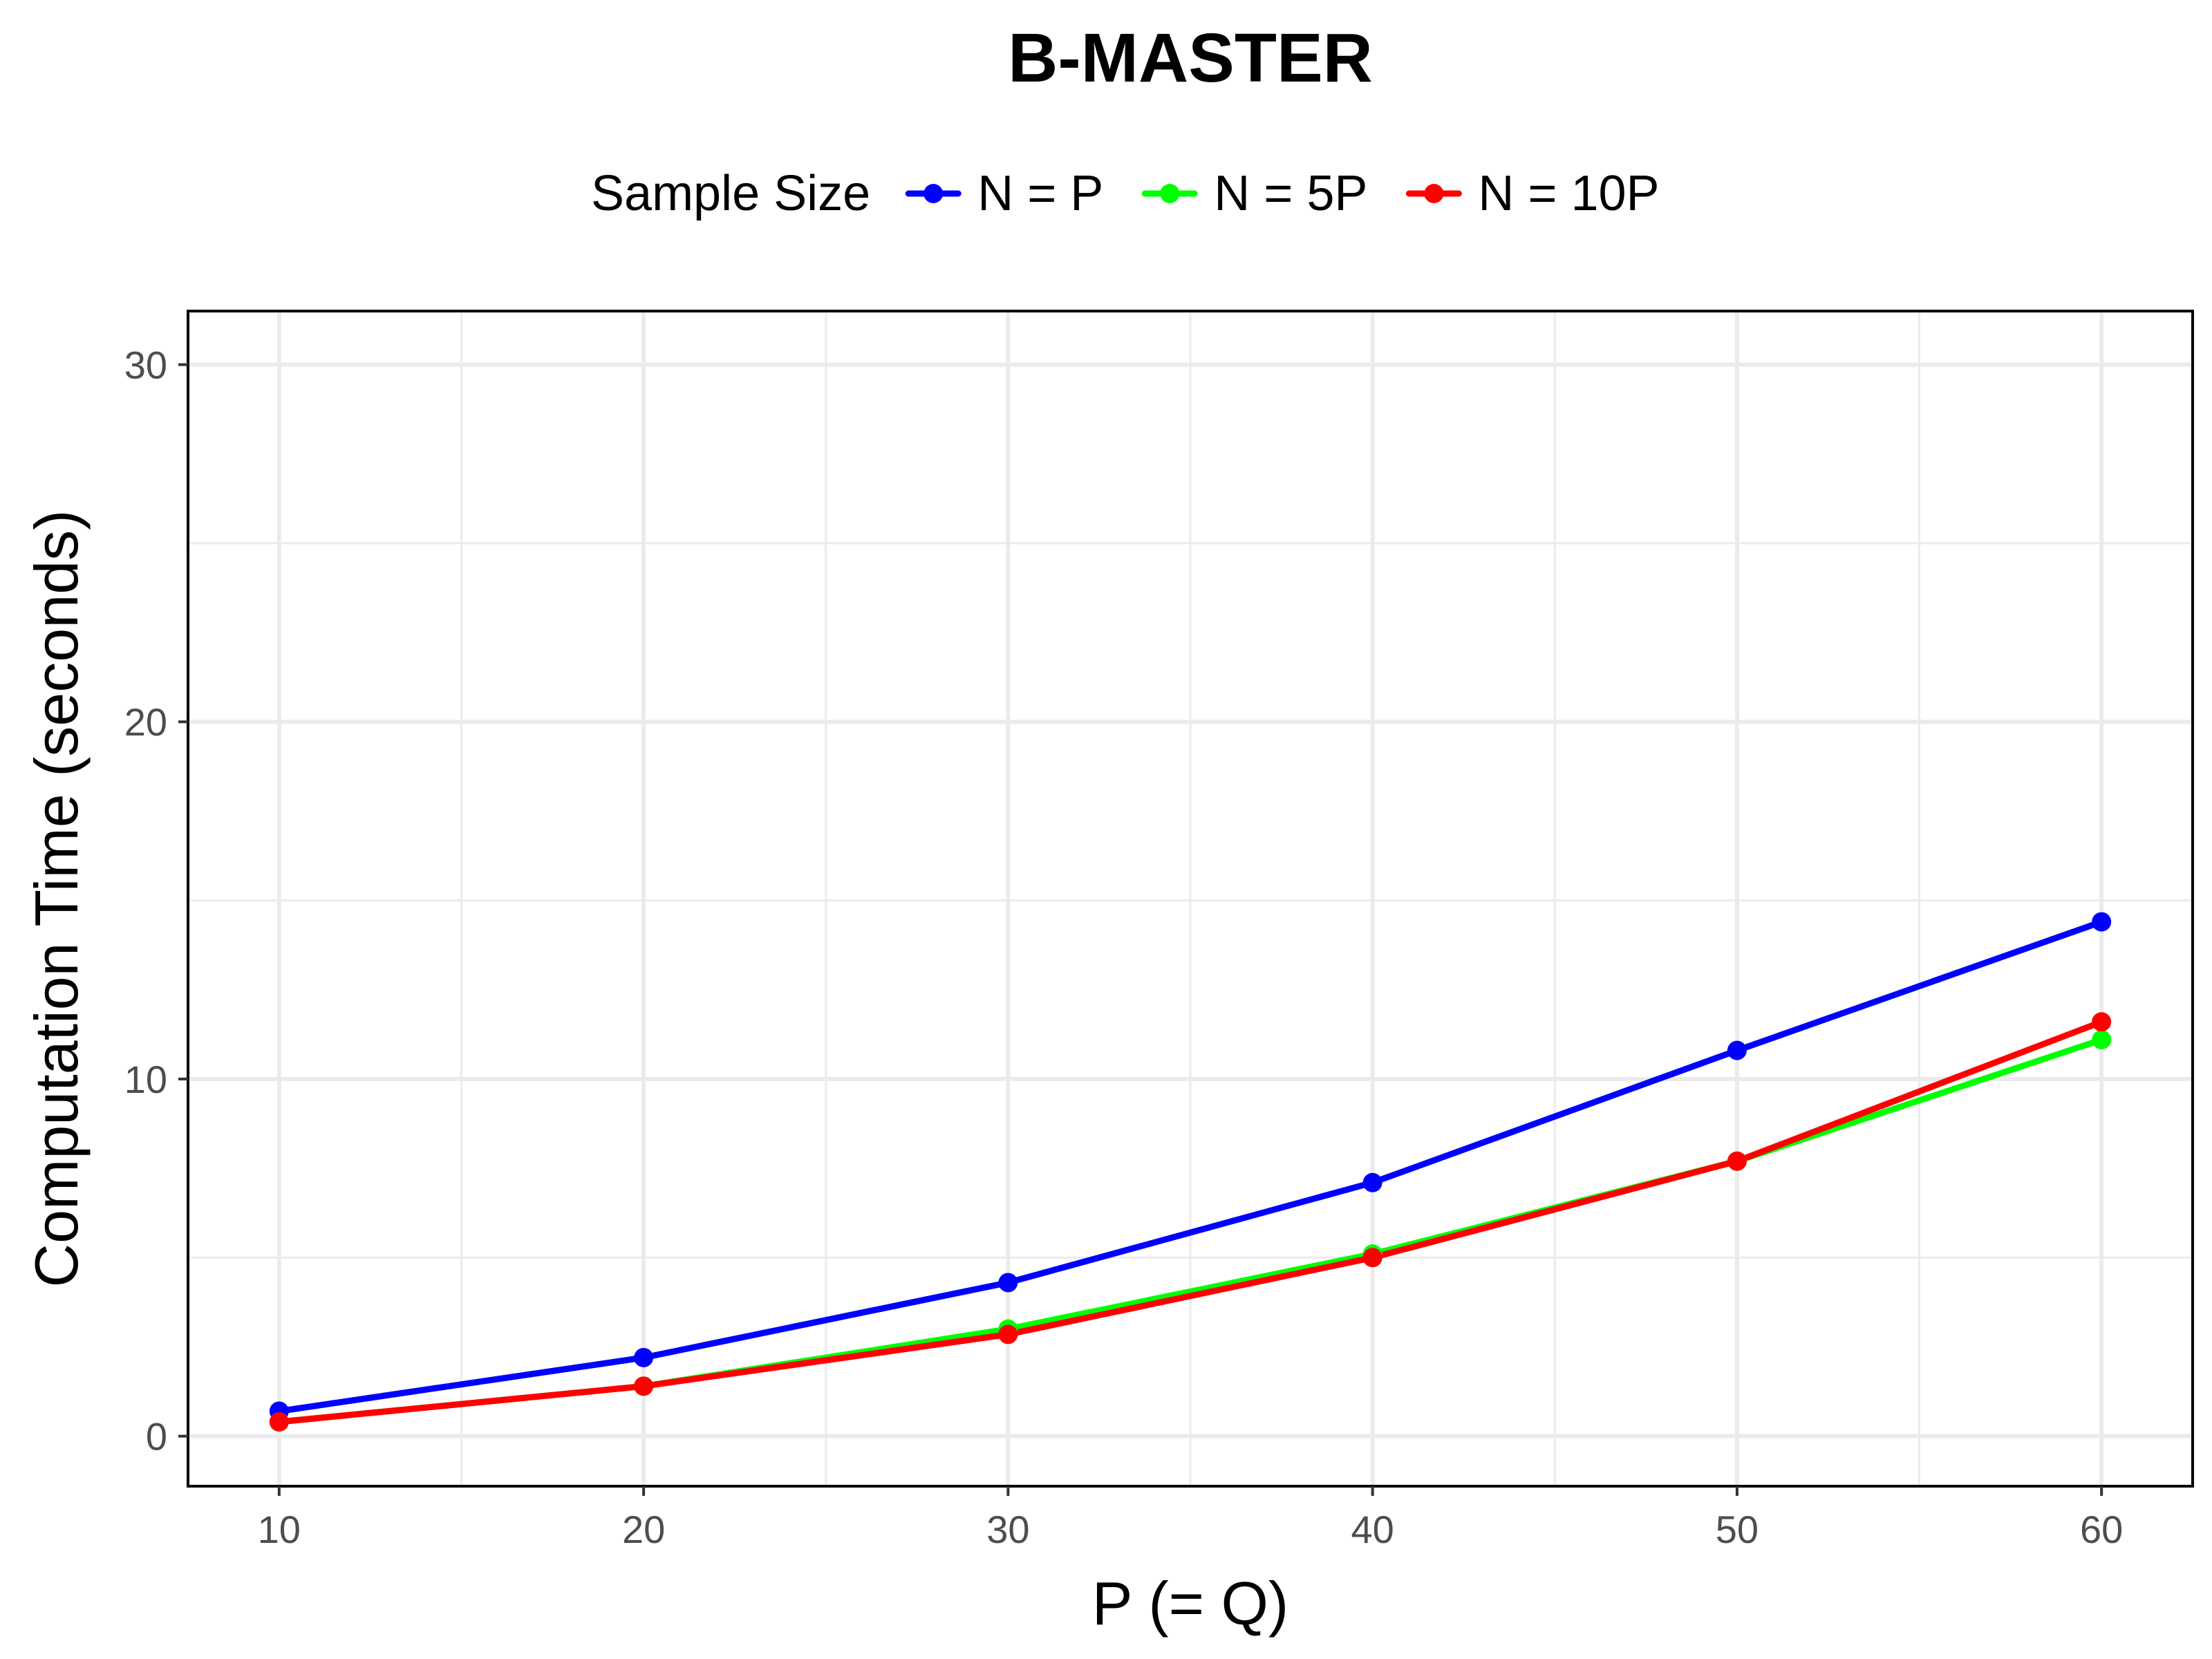 This screenshot has width=2212, height=1659. Describe the element at coordinates (1125, 194) in the screenshot. I see `legend: Sample Size N = P N = 5P N = 10P` at that location.